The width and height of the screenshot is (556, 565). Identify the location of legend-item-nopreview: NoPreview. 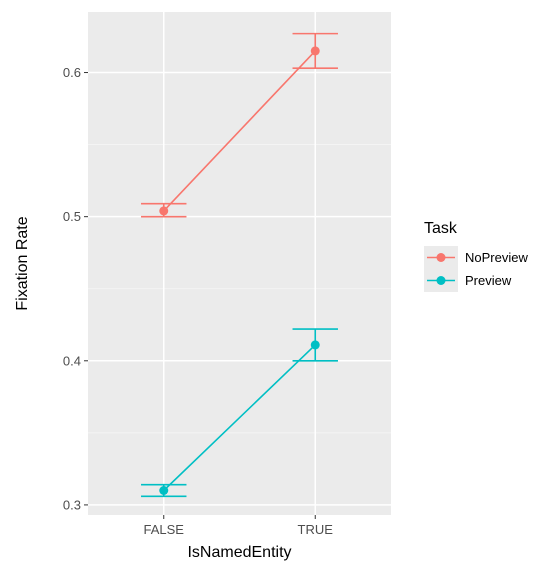
(476, 257).